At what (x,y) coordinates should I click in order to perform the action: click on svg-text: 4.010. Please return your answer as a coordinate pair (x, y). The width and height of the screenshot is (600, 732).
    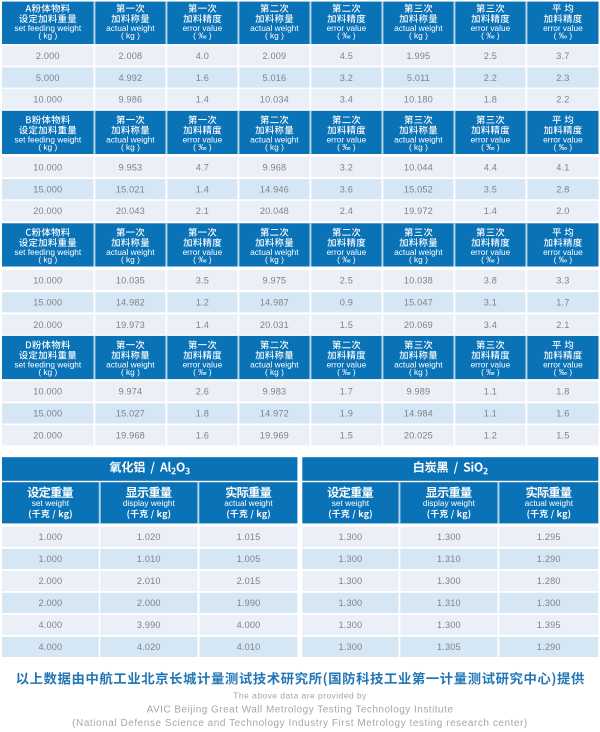
    Looking at the image, I should click on (249, 647).